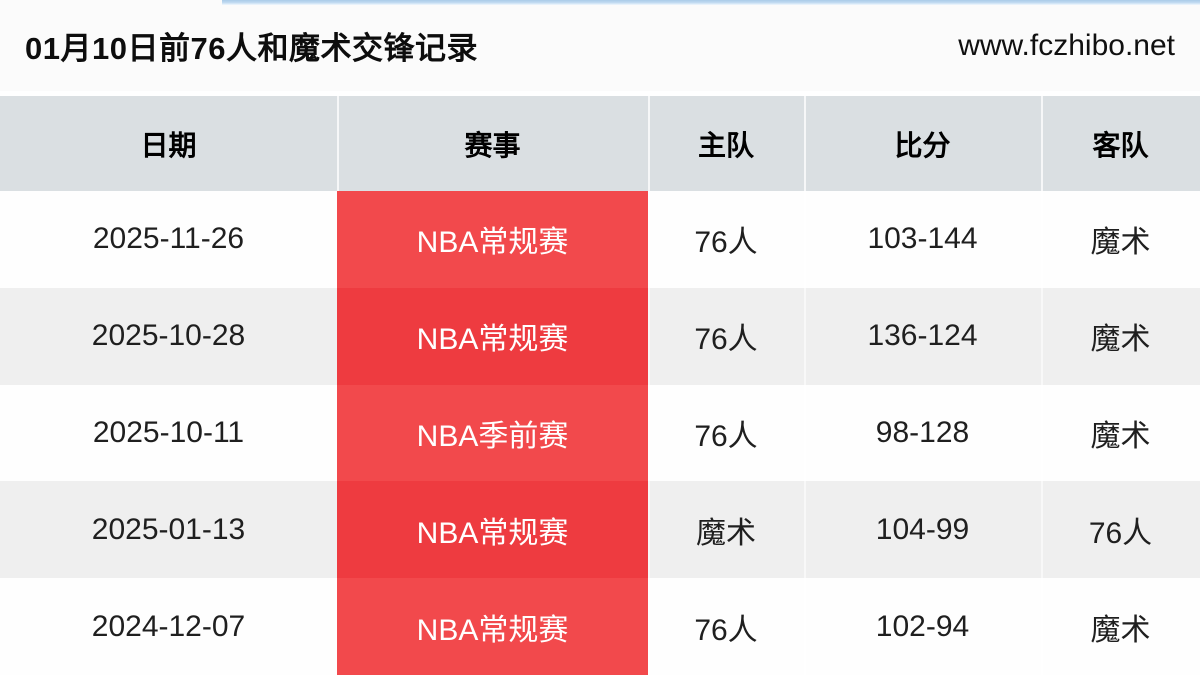  What do you see at coordinates (1120, 529) in the screenshot?
I see `away-team-cell: 76人` at bounding box center [1120, 529].